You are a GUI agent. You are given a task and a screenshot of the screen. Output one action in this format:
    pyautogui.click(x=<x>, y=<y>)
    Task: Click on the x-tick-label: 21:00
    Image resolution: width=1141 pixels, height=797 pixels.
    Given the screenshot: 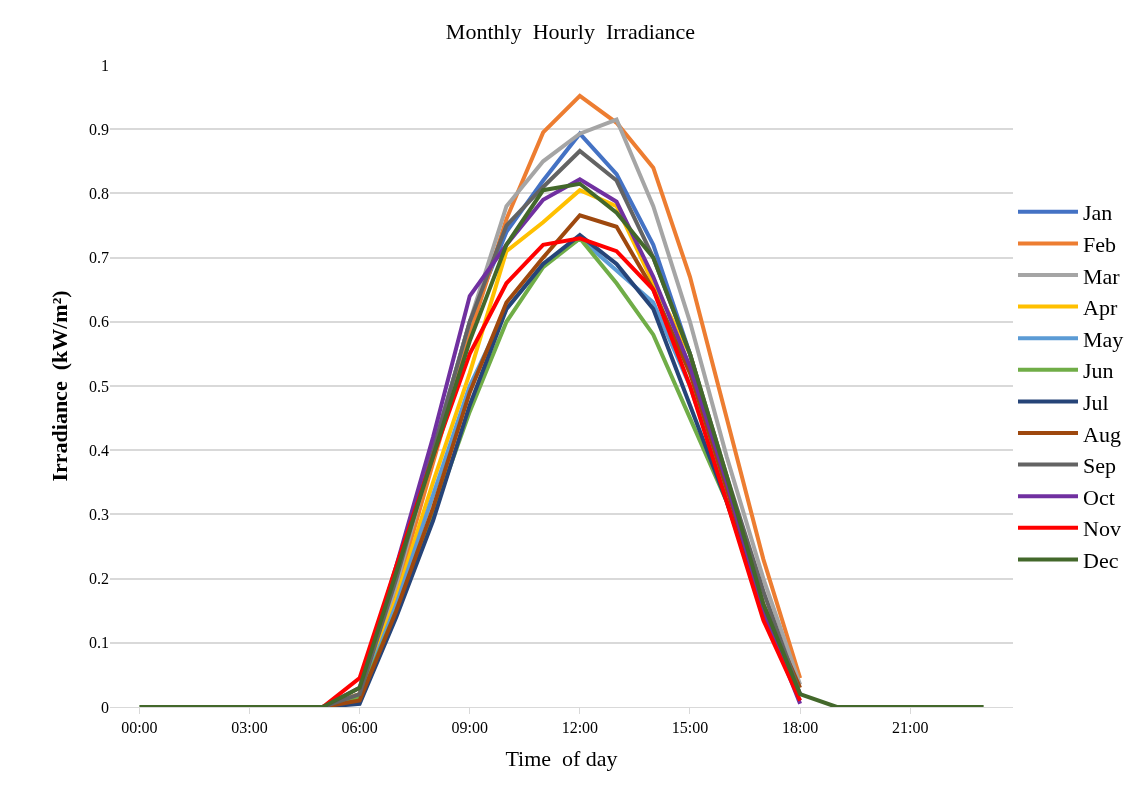 What is the action you would take?
    pyautogui.click(x=910, y=728)
    